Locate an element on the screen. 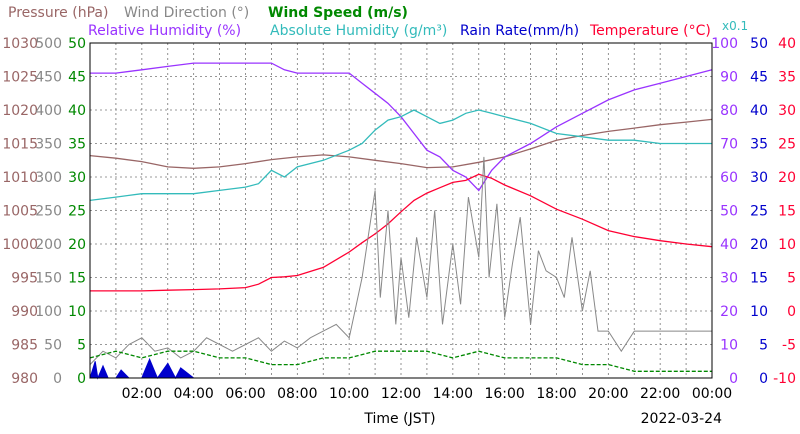 The height and width of the screenshot is (434, 800). wind_direction-tick-label: 150 is located at coordinates (48, 279).